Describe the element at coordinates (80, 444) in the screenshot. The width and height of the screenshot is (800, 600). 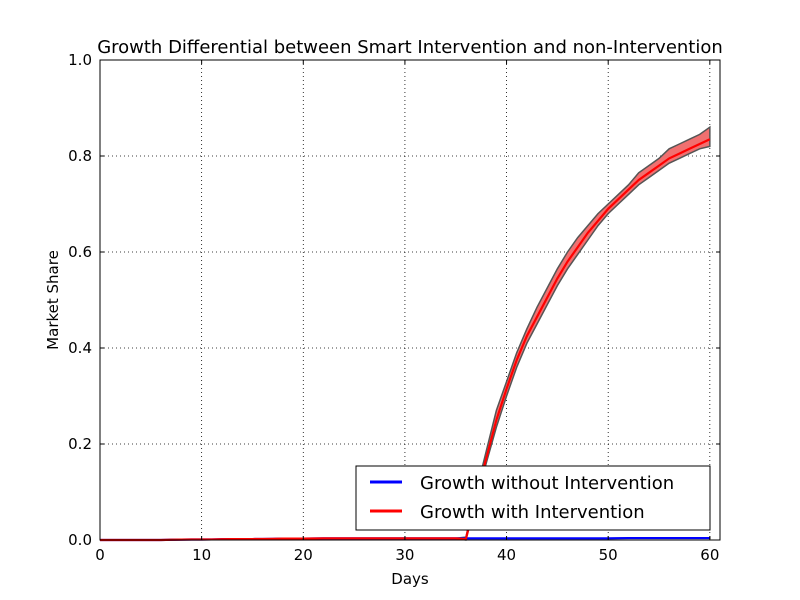
I see `y-tick-label: 0.2` at that location.